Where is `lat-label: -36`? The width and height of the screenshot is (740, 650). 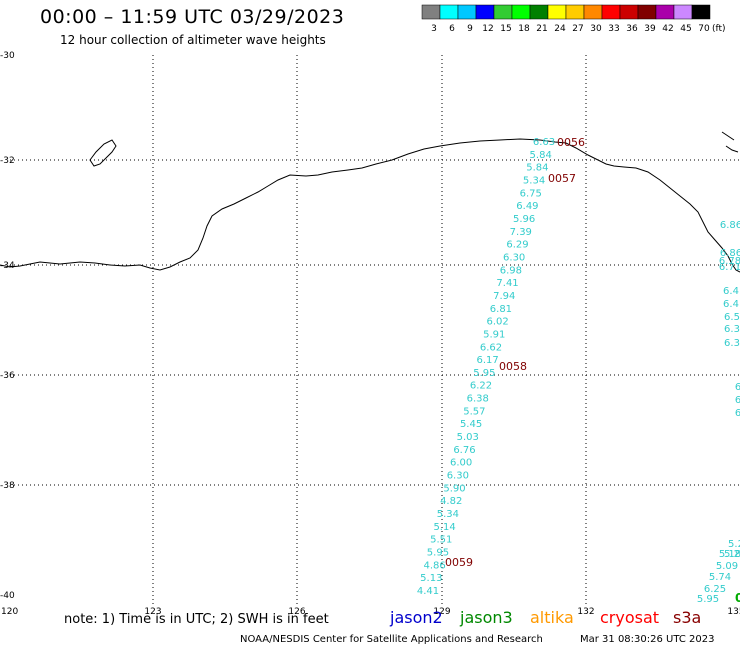
lat-label: -36 is located at coordinates (7, 376).